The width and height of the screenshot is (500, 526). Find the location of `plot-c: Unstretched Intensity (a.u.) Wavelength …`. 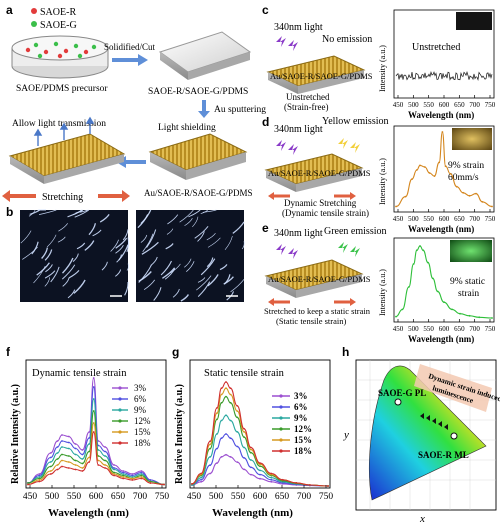

plot-c: Unstretched Intensity (a.u.) Wavelength … is located at coordinates (437, 64).